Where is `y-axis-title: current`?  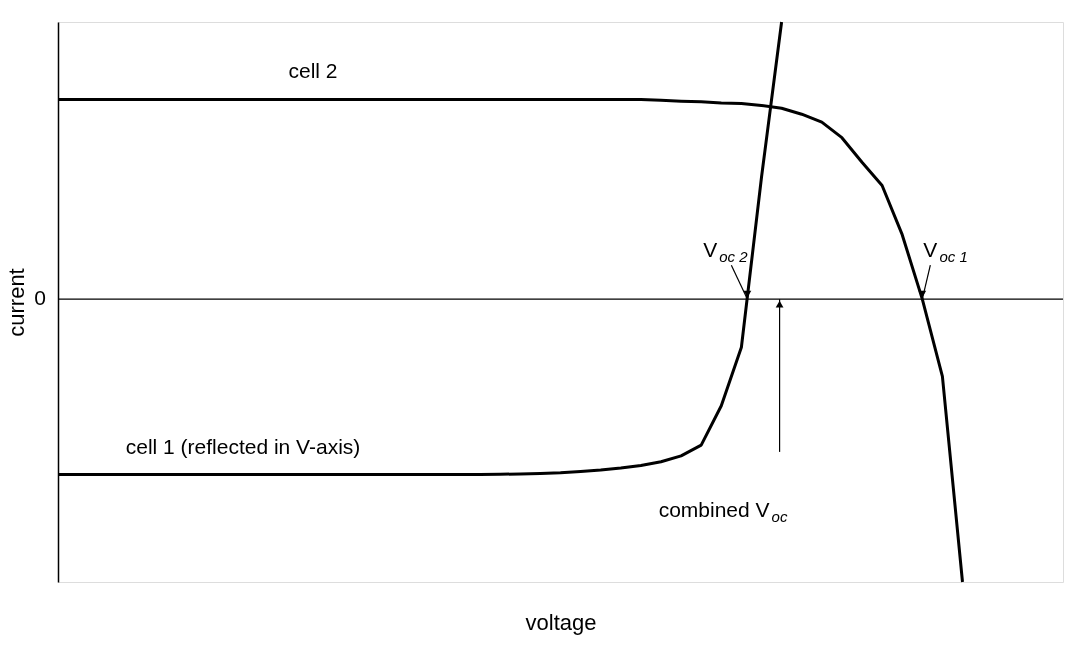
y-axis-title: current is located at coordinates (16, 302).